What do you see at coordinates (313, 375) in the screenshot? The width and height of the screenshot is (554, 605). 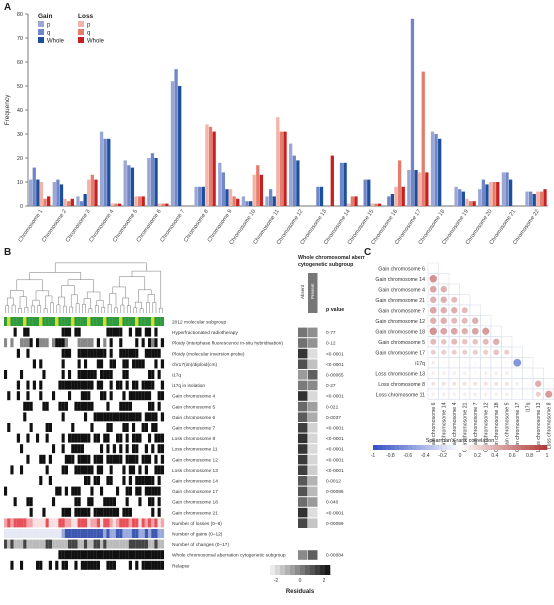 I see `residual-cell-present` at bounding box center [313, 375].